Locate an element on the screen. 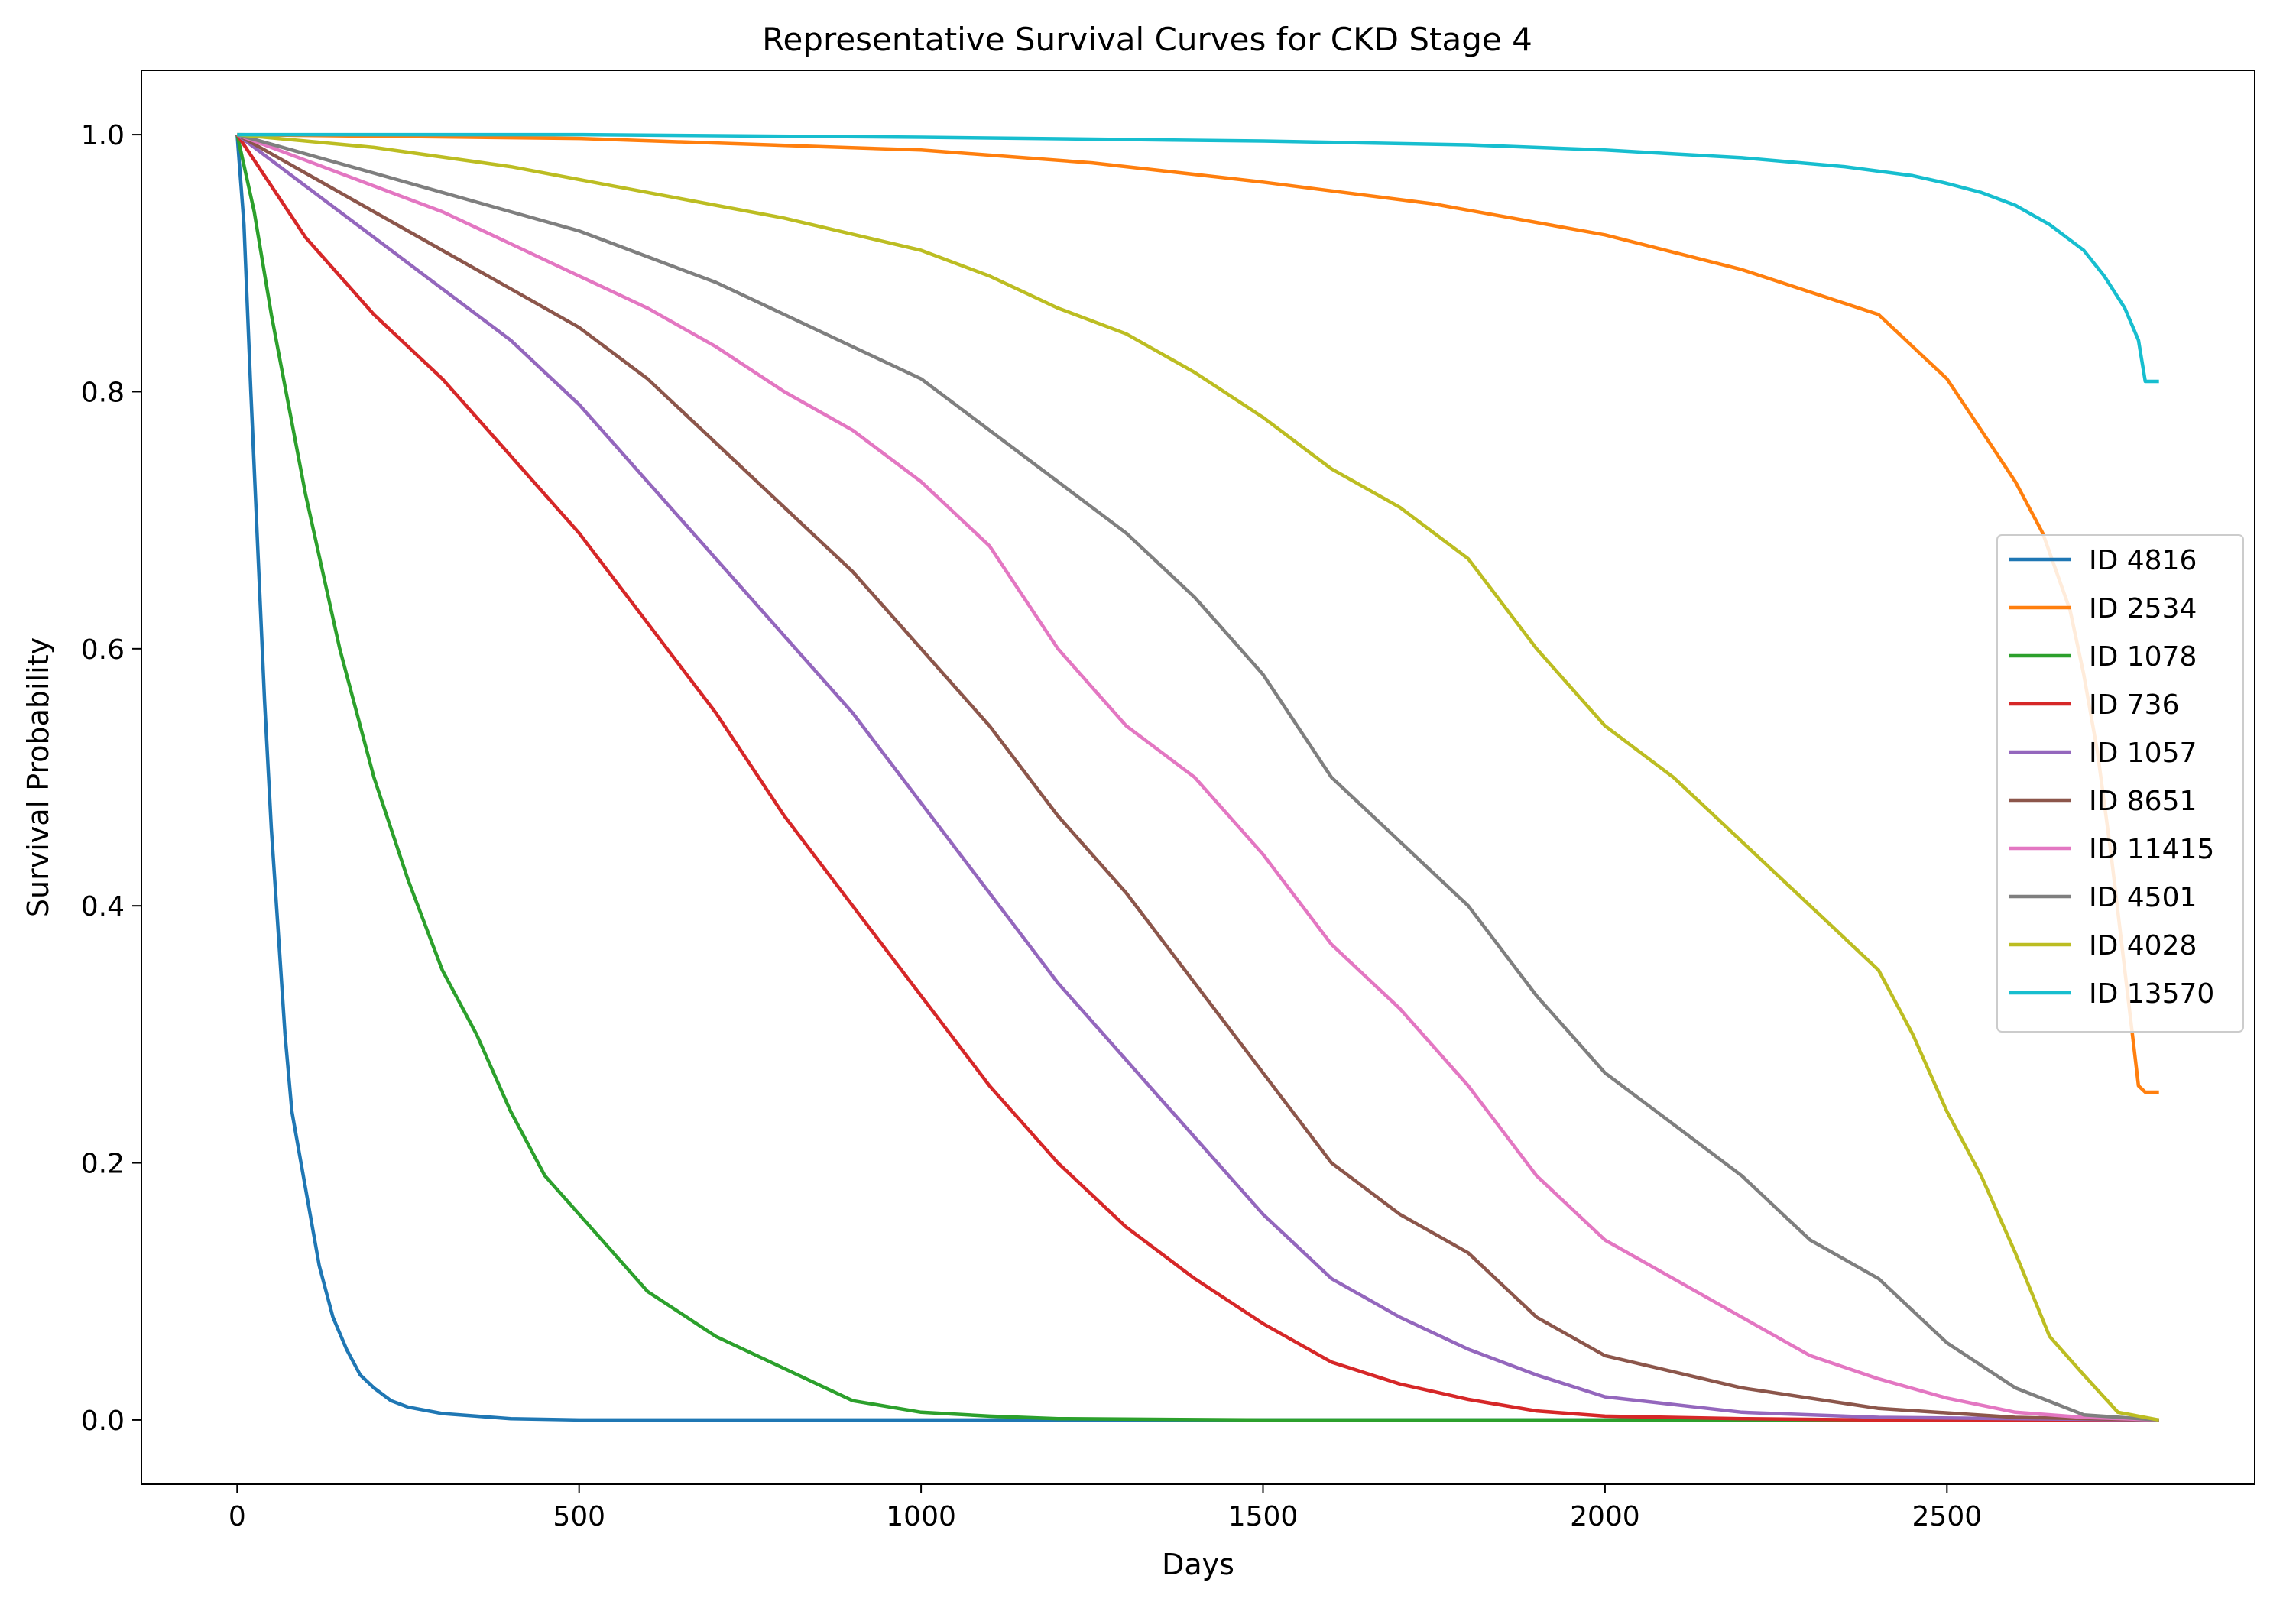  x-tick-label: 0 is located at coordinates (237, 1516).